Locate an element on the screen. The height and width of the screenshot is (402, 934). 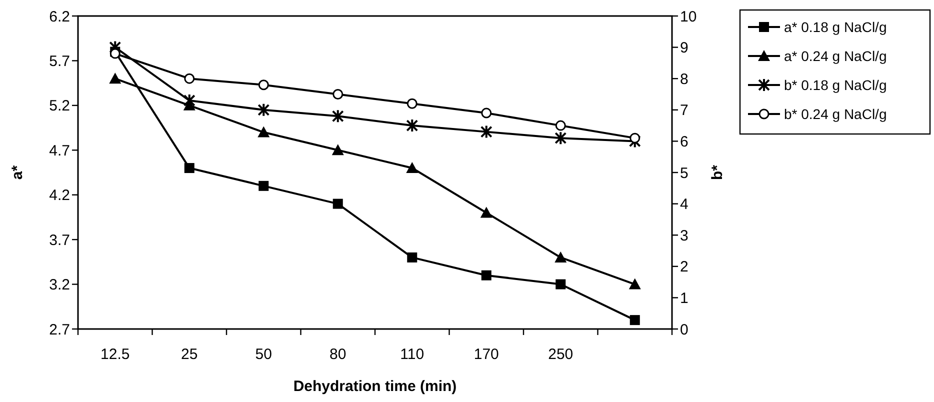
x-axis-title: Dehydration time (min) is located at coordinates (375, 386).